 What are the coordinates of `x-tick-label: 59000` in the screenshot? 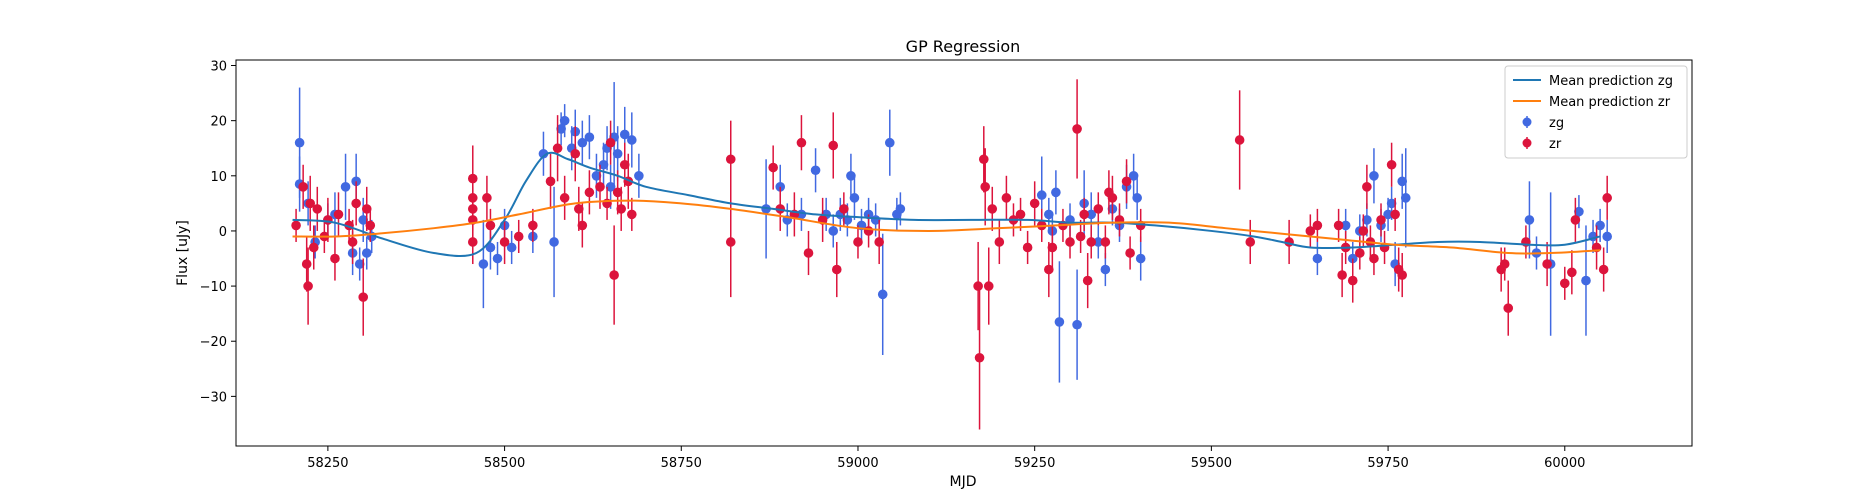 It's located at (857, 463).